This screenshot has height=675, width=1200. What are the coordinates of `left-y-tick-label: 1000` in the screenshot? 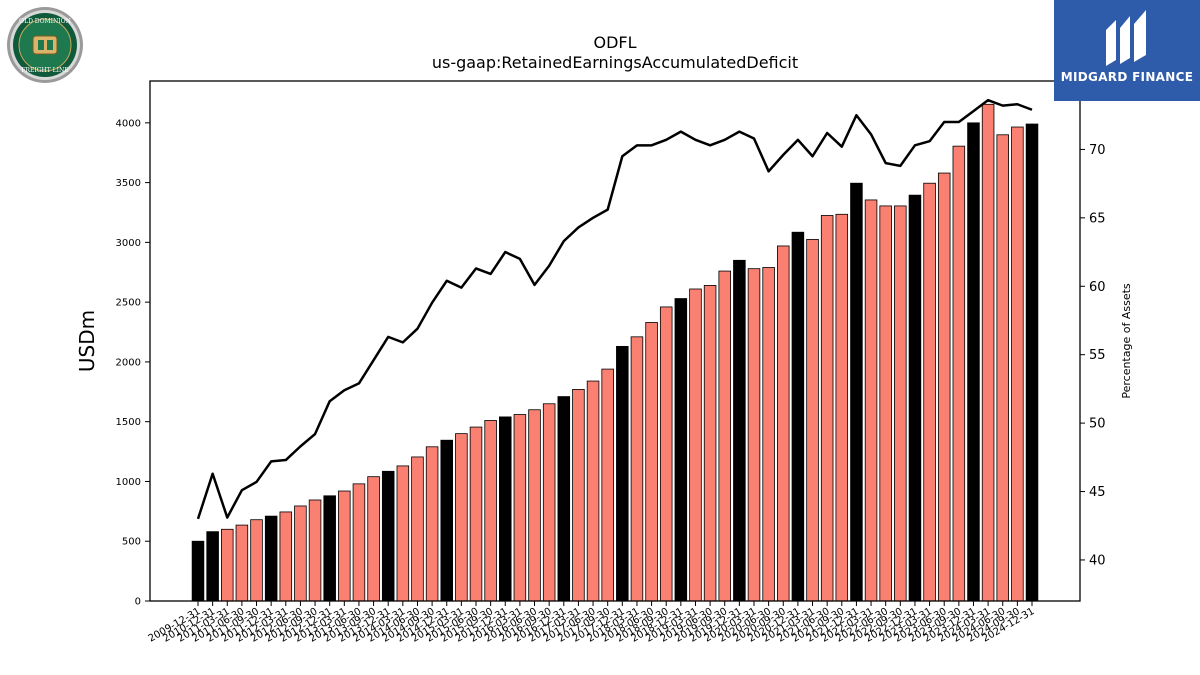 It's located at (128, 482).